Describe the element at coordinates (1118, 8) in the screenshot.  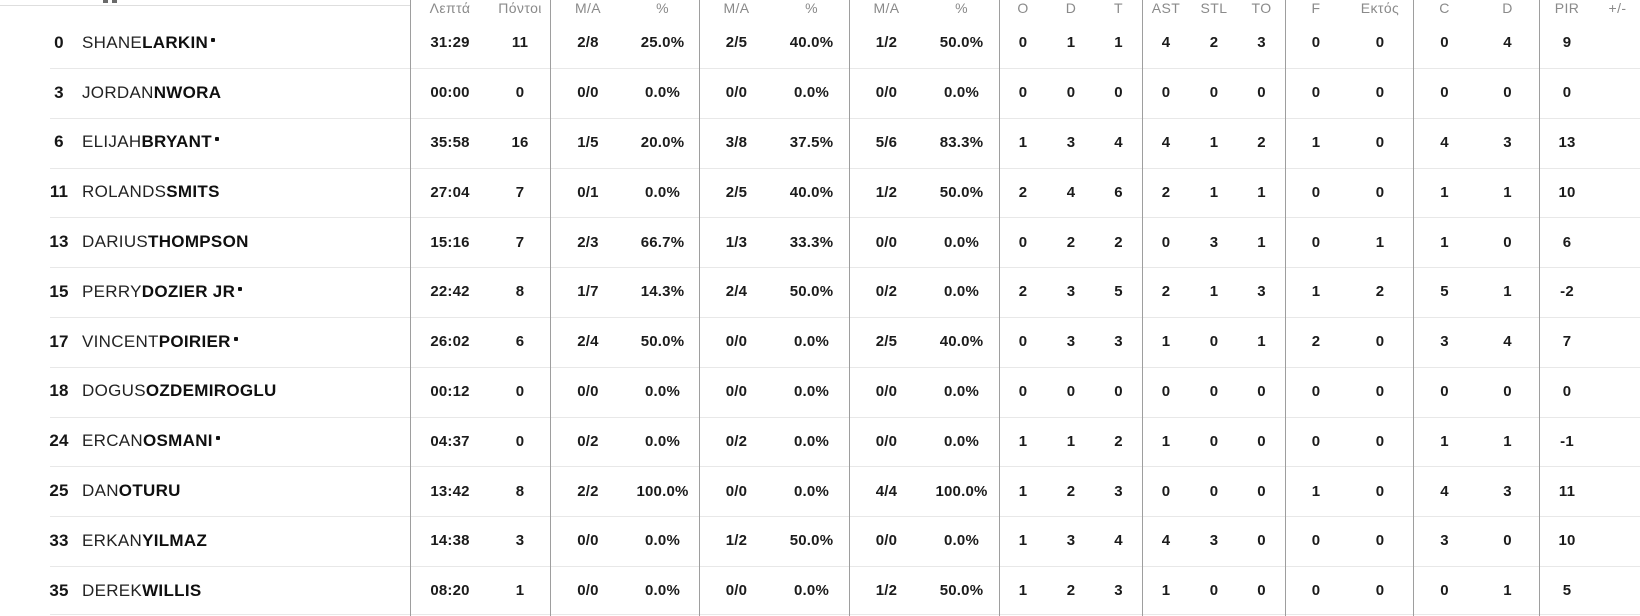
I see `col-header-reb-t: T` at that location.